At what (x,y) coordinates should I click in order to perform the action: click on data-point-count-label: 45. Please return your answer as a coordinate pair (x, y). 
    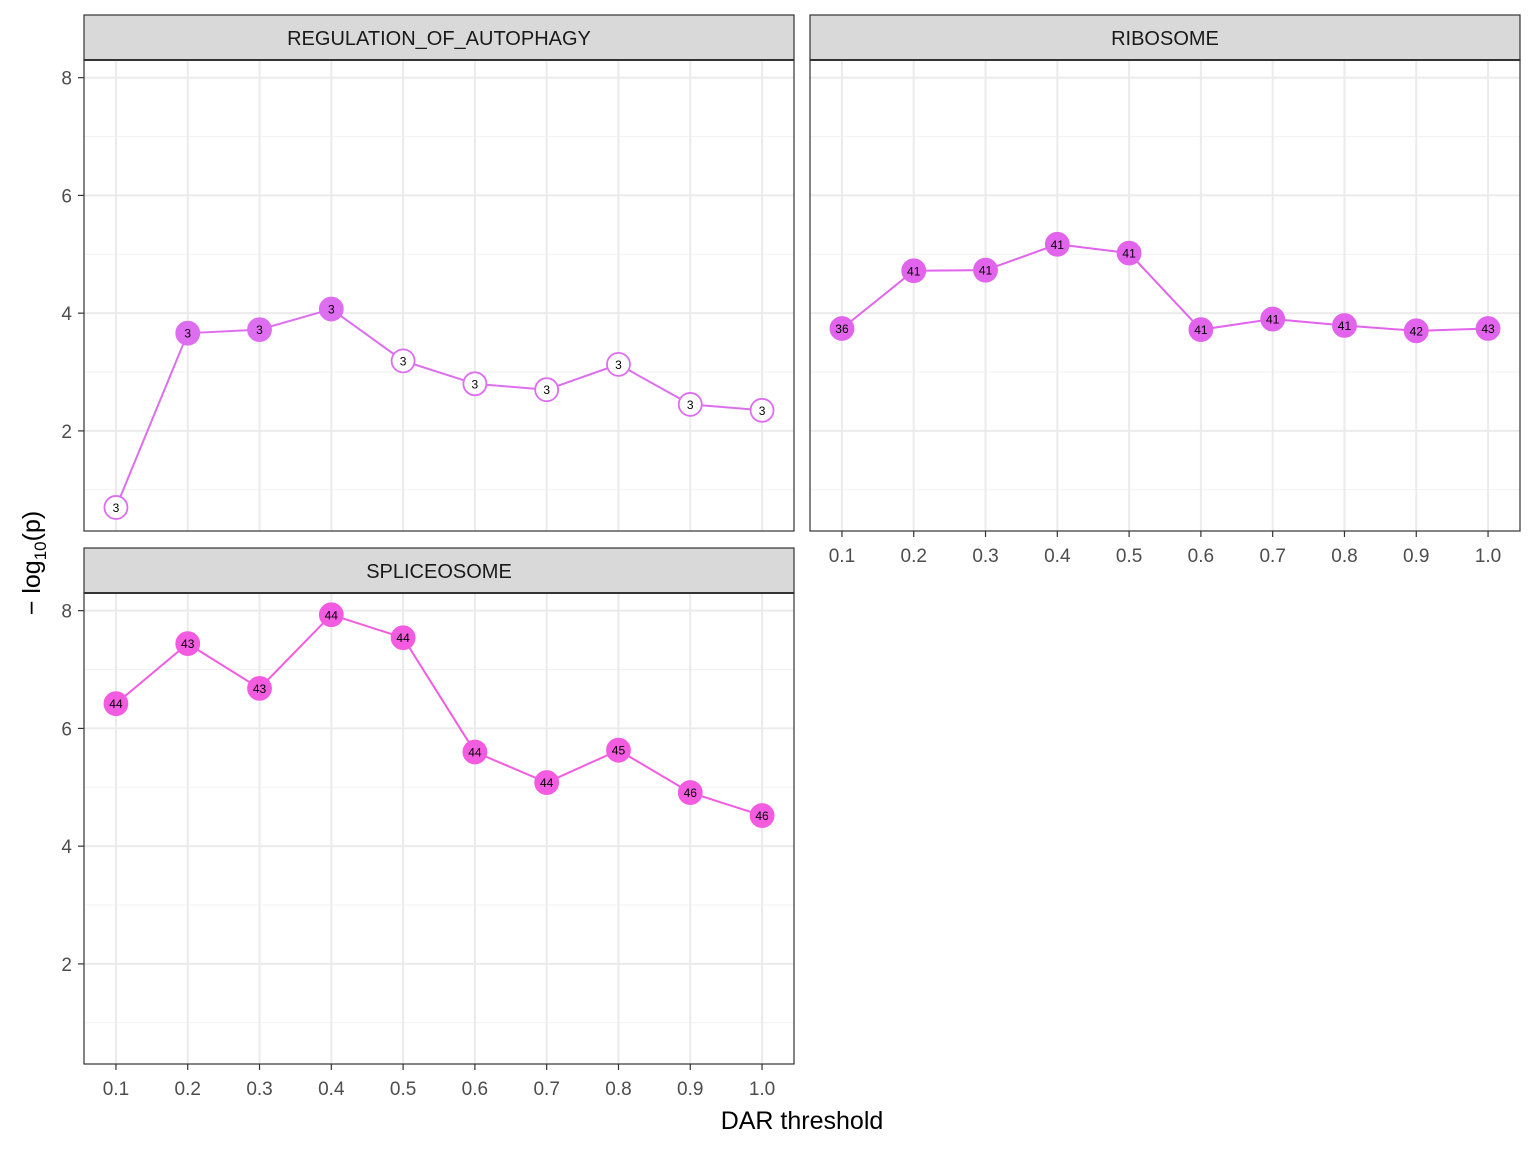
    Looking at the image, I should click on (619, 751).